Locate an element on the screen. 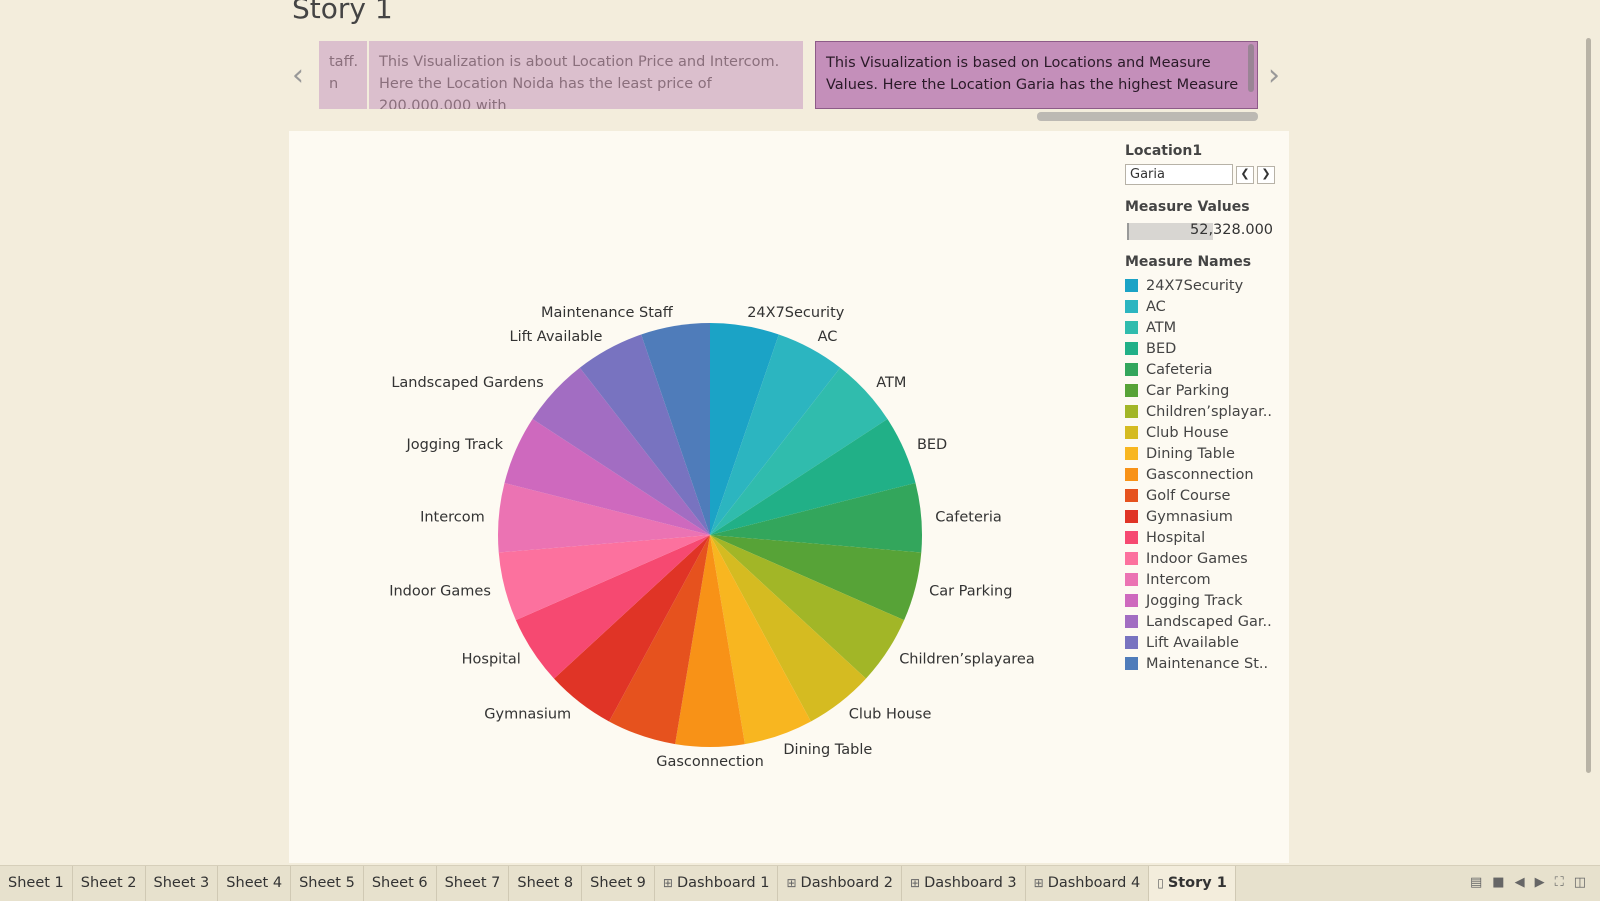 This screenshot has width=1600, height=901. next-story-point-icon: › is located at coordinates (1274, 75).